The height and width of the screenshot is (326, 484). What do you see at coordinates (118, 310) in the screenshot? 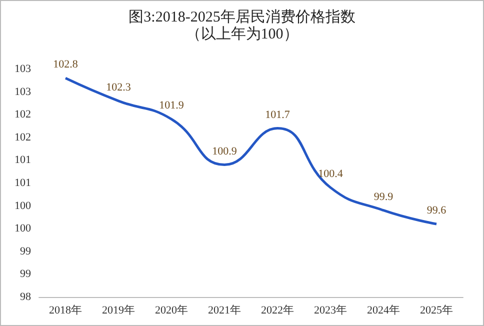
I see `x-tick-label: 2019年` at bounding box center [118, 310].